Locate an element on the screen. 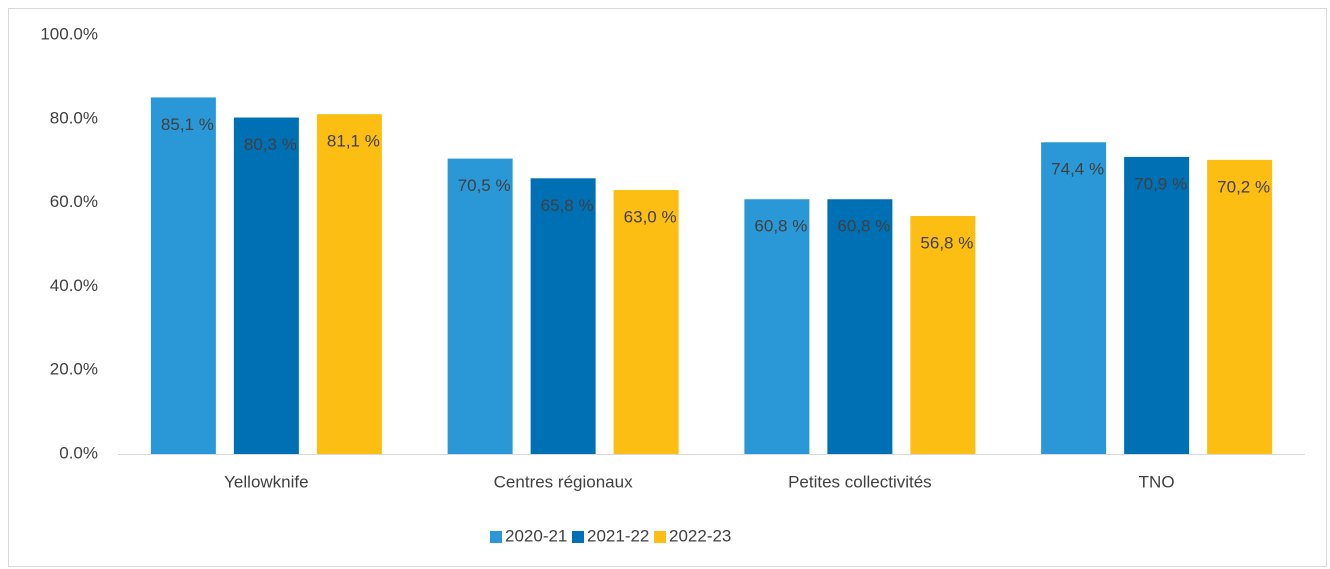 Image resolution: width=1330 pixels, height=569 pixels. data-label: 56,8 % is located at coordinates (946, 242).